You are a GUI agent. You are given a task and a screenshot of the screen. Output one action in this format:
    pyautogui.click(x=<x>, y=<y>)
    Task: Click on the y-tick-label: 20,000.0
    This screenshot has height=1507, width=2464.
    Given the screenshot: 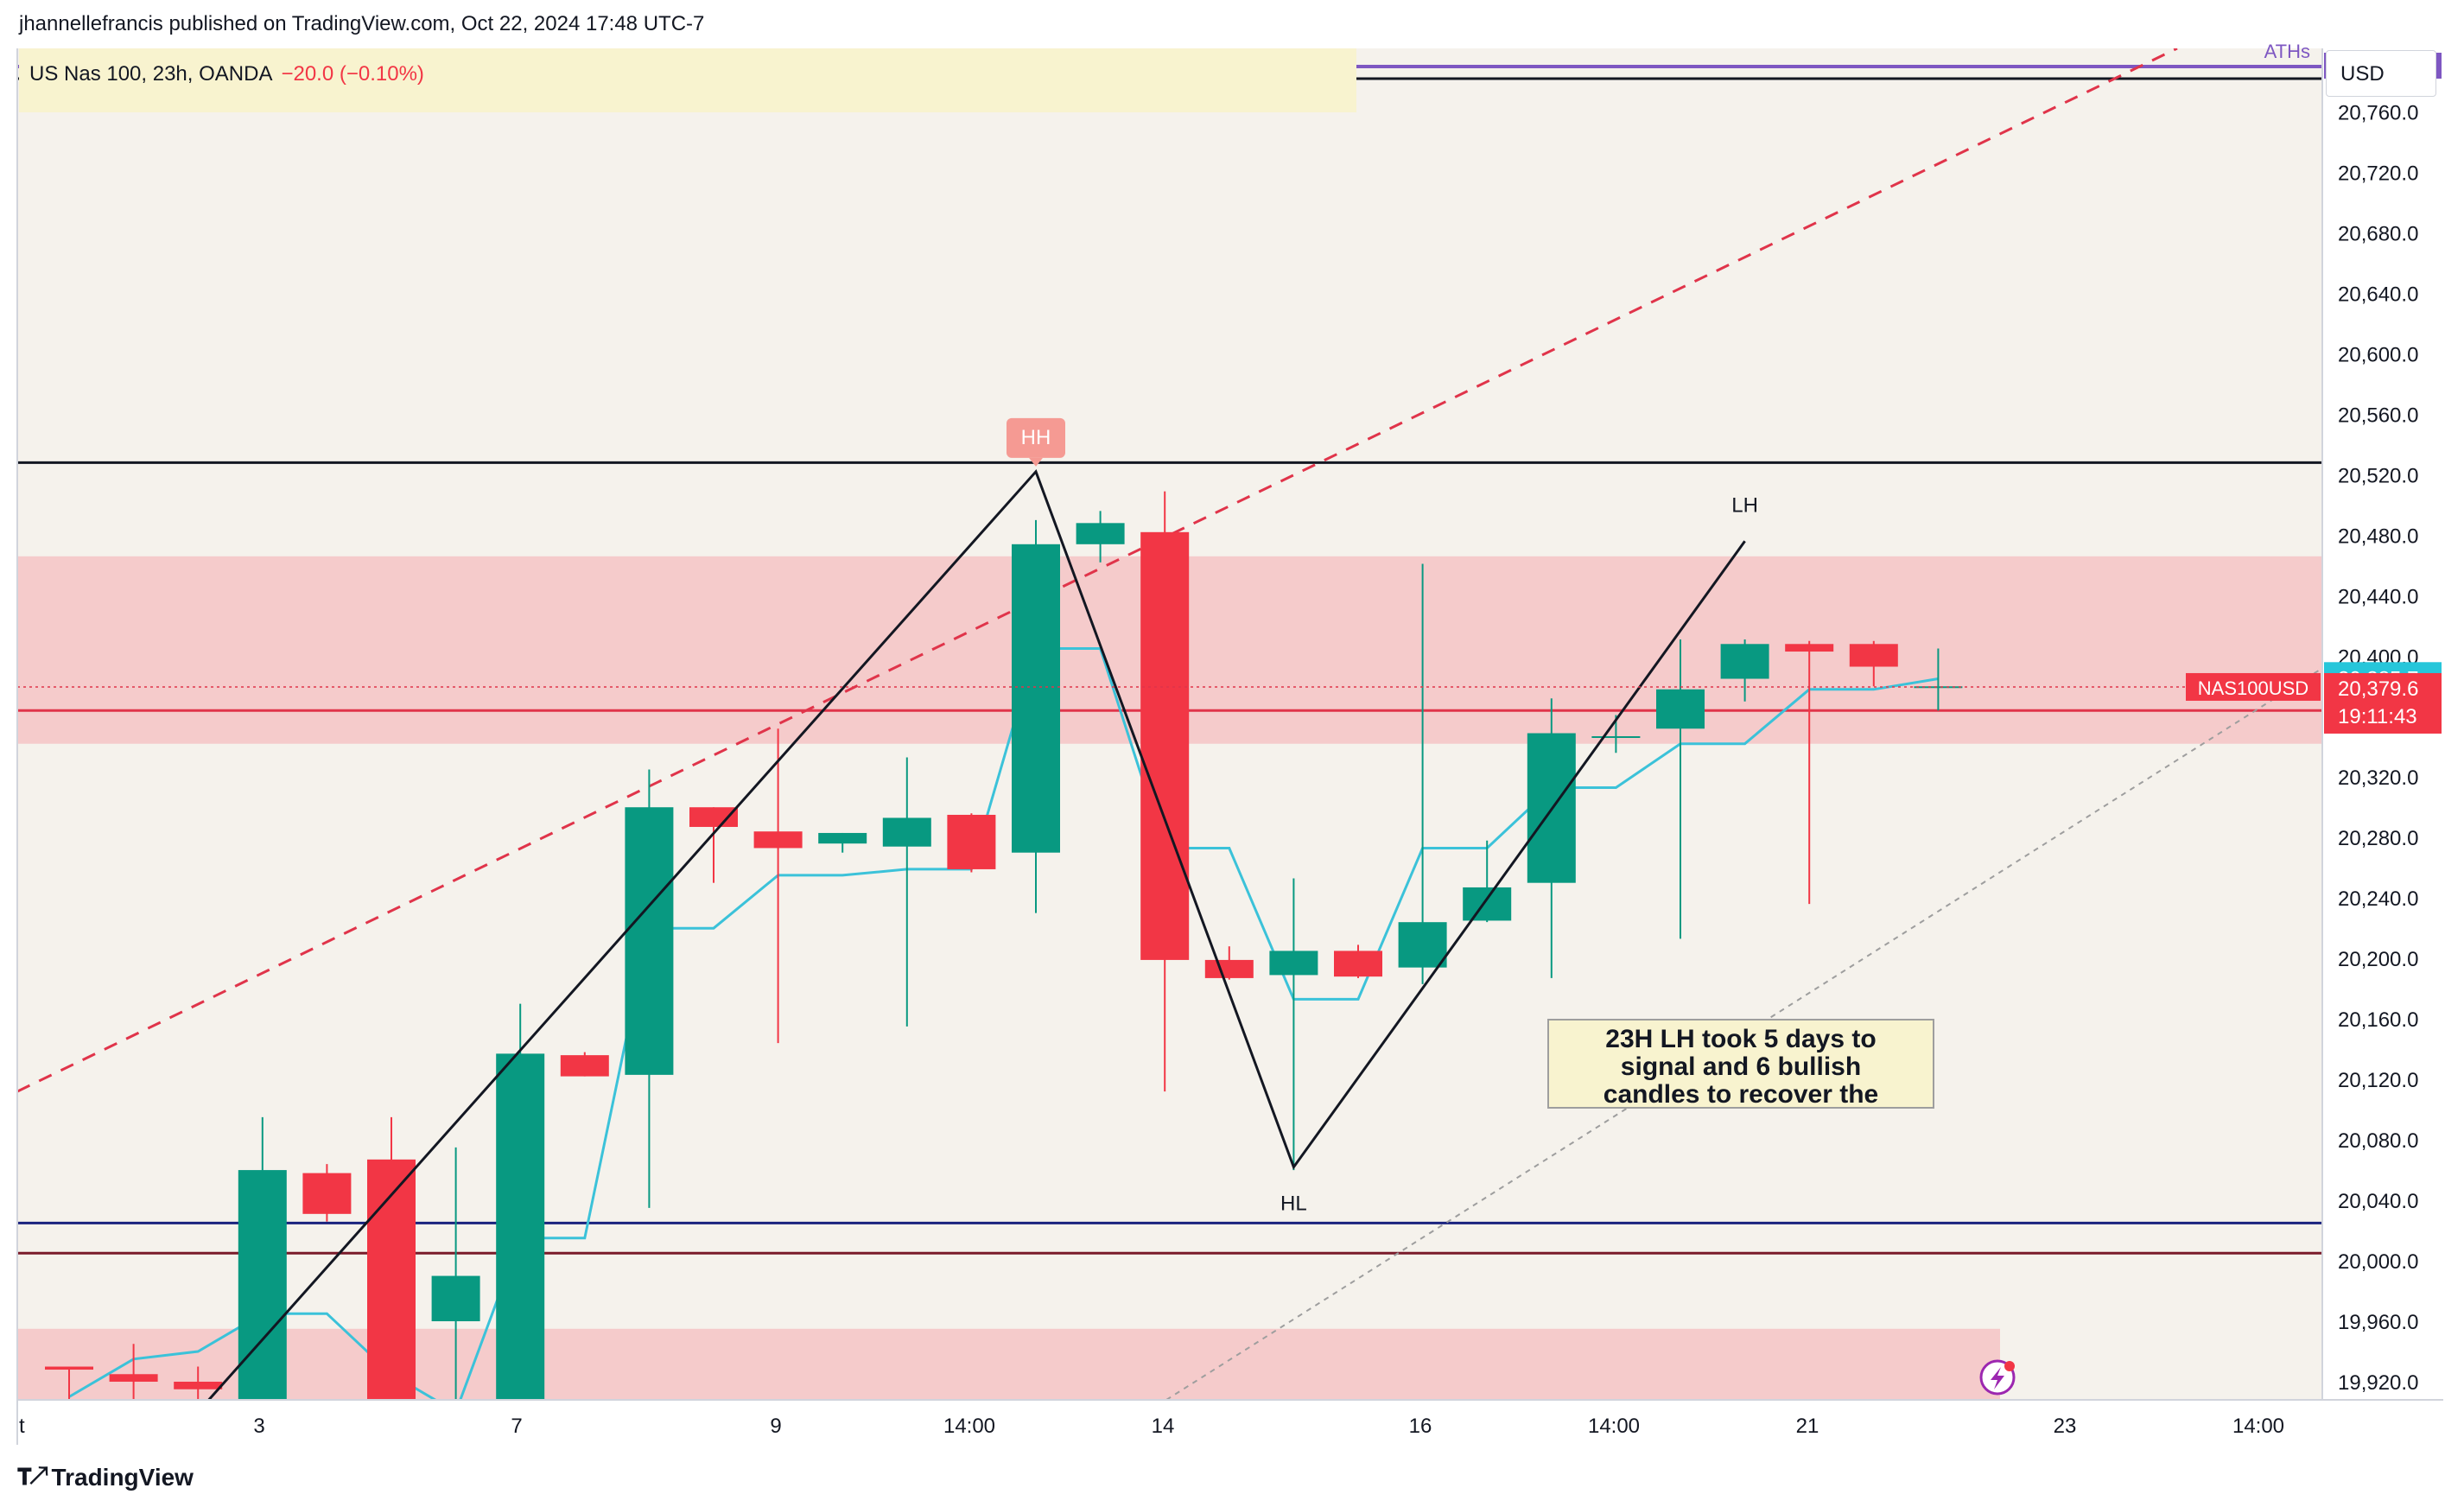 What is the action you would take?
    pyautogui.click(x=2378, y=1262)
    